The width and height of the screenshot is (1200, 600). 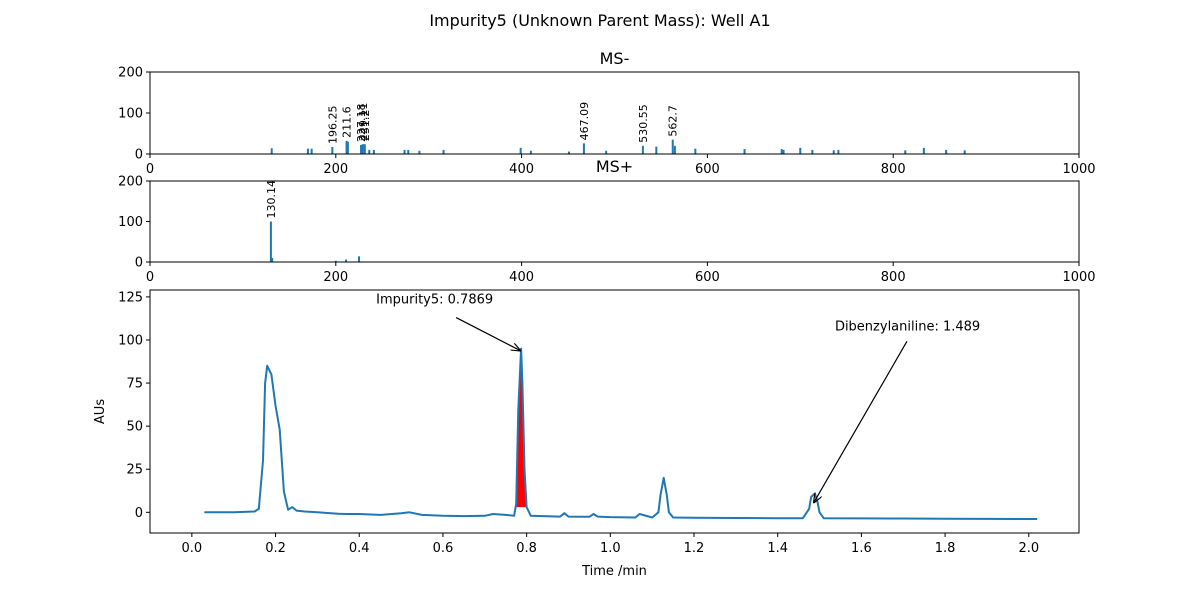 I want to click on ms-minus-frame, so click(x=614, y=113).